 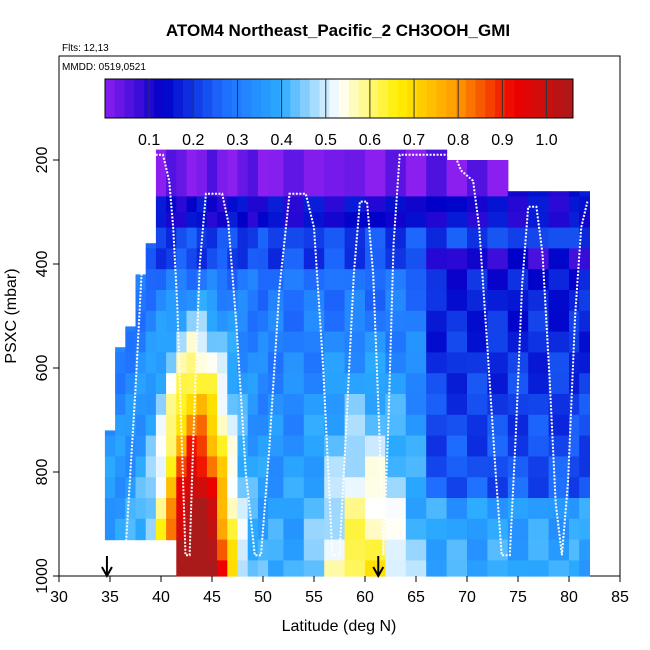 I want to click on x-tick-label: 55, so click(x=314, y=597).